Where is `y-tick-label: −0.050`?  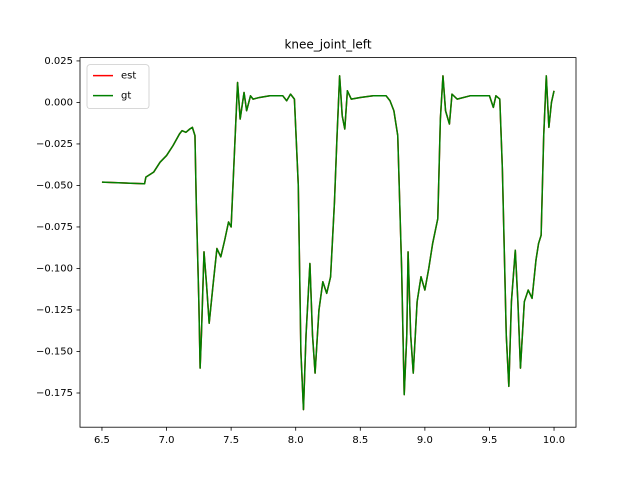
y-tick-label: −0.050 is located at coordinates (54, 185).